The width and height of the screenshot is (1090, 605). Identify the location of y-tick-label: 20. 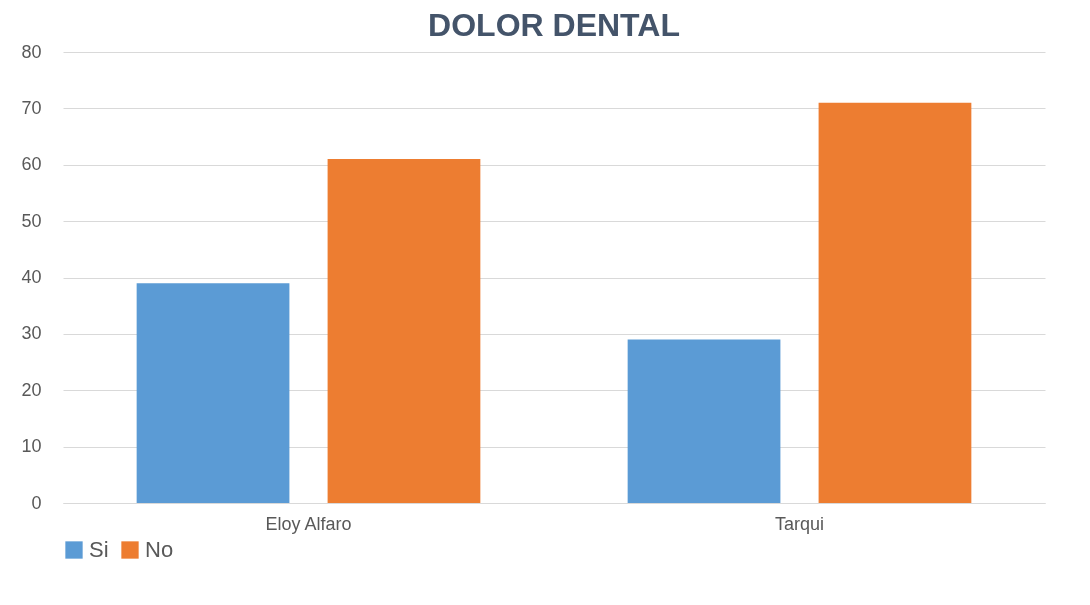
(31, 389).